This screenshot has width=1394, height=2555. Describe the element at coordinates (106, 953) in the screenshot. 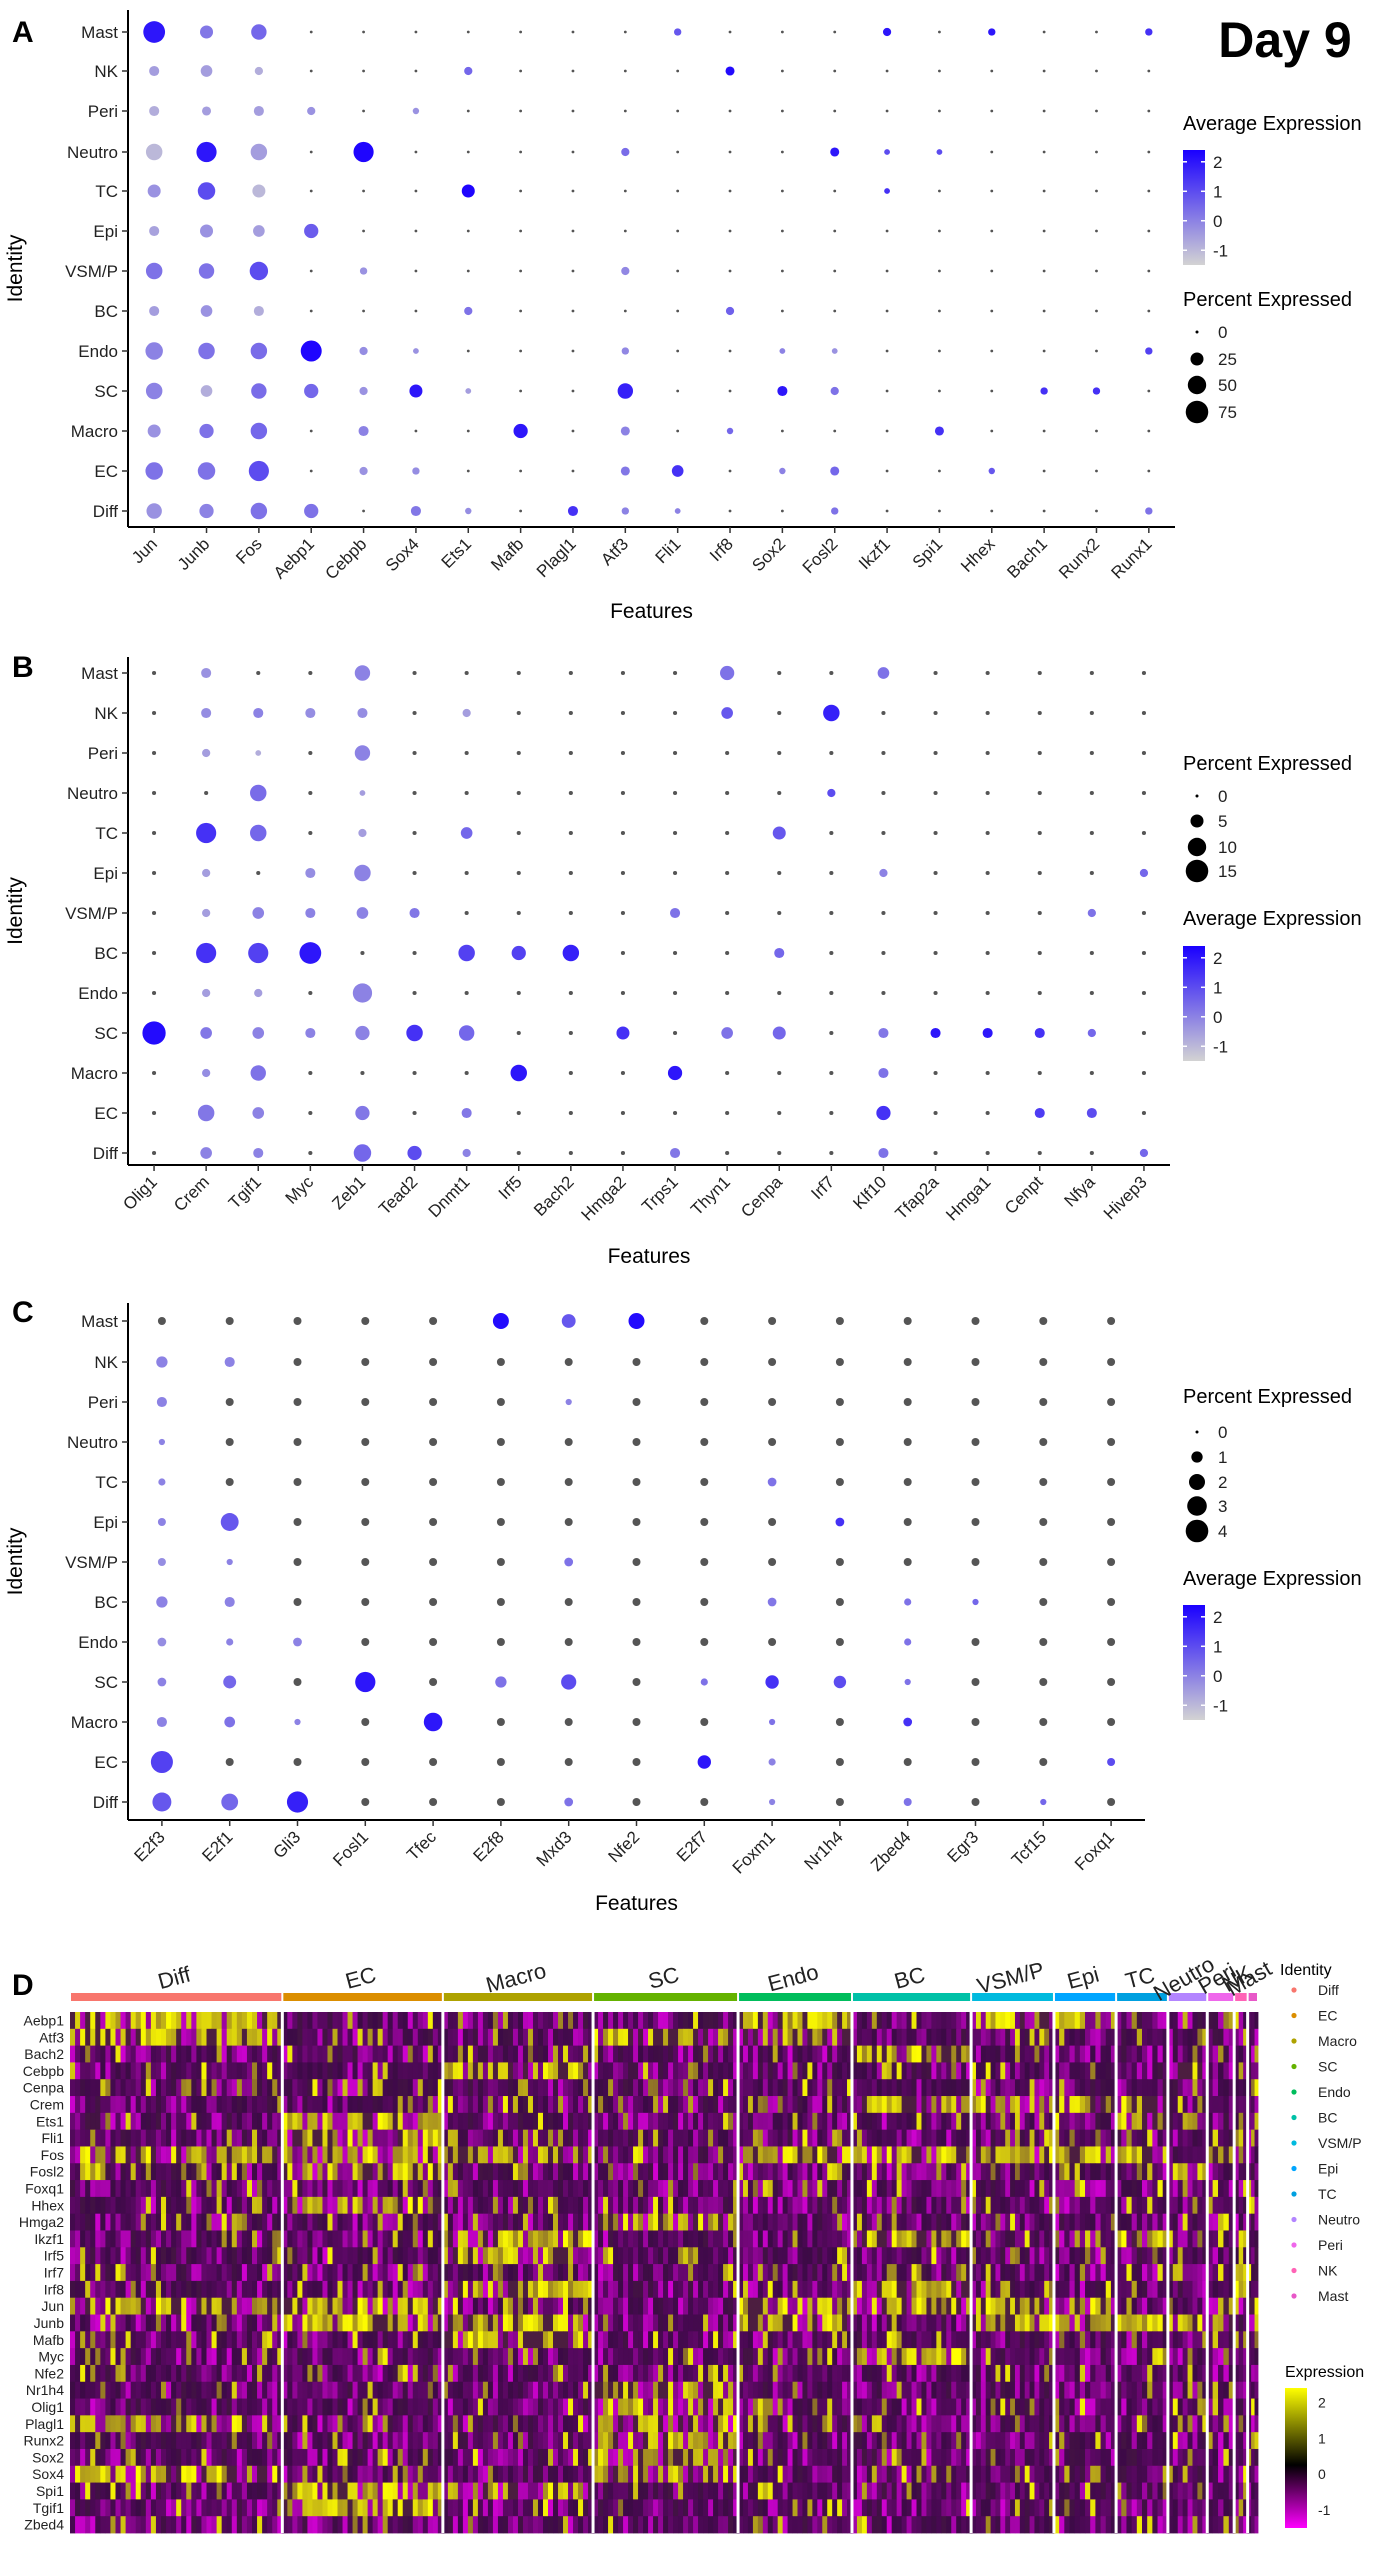

I see `y-tick-label: BC` at that location.